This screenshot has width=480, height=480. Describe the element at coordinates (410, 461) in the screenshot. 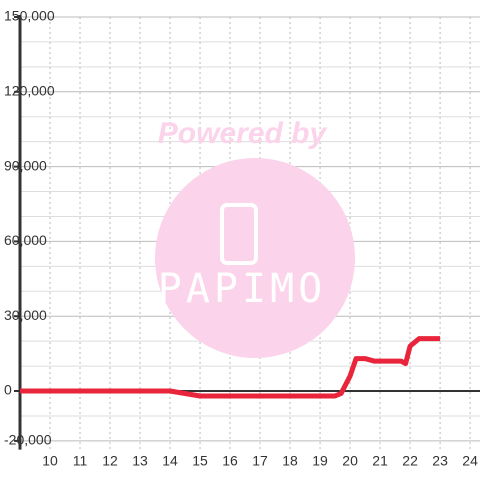

I see `x-tick-label: 22` at that location.